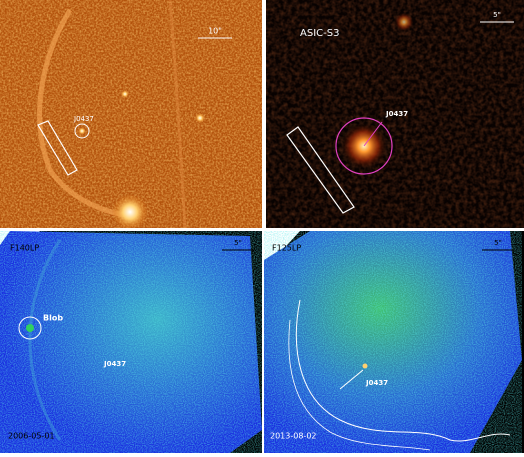 Image resolution: width=524 pixels, height=457 pixels. Describe the element at coordinates (31, 436) in the screenshot. I see `date-label: 2006-05-01` at that location.